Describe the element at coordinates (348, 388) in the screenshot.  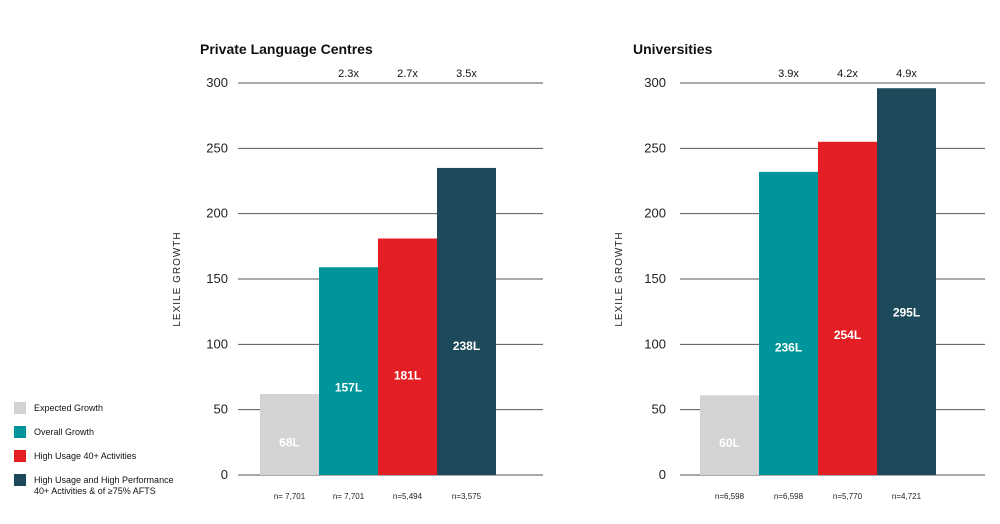
I see `bar-data-label: 157L` at that location.